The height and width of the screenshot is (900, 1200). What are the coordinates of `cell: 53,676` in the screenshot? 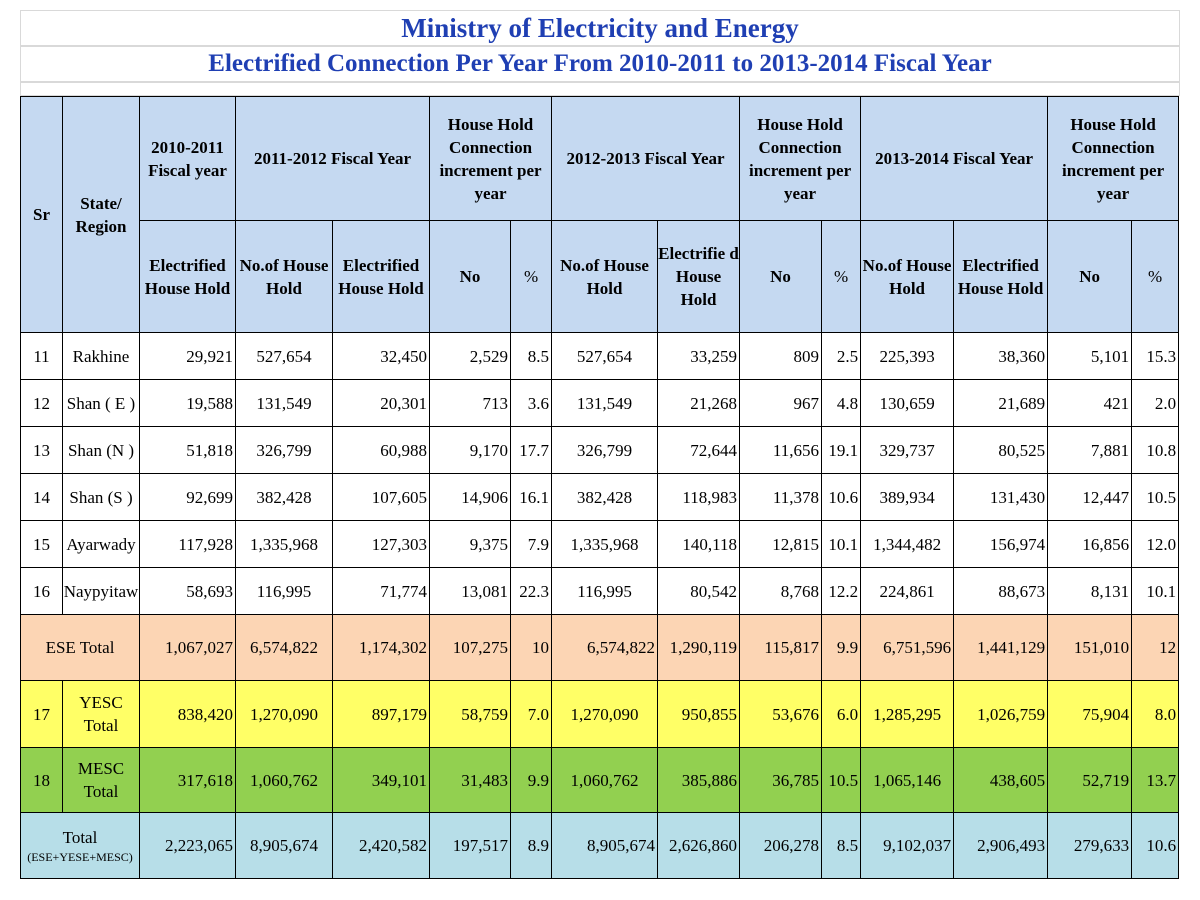 It's located at (781, 714).